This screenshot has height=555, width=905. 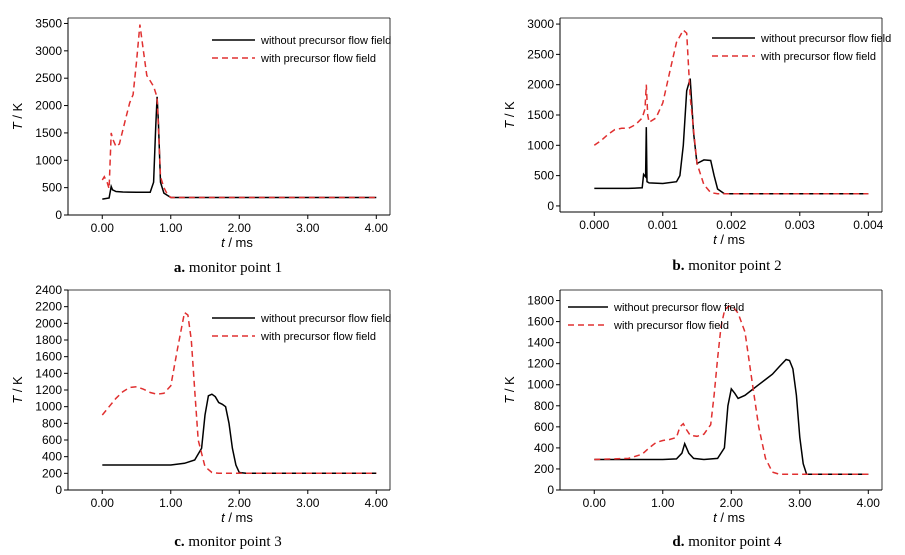 What do you see at coordinates (727, 542) in the screenshot?
I see `panel-caption: d. monitor point 4` at bounding box center [727, 542].